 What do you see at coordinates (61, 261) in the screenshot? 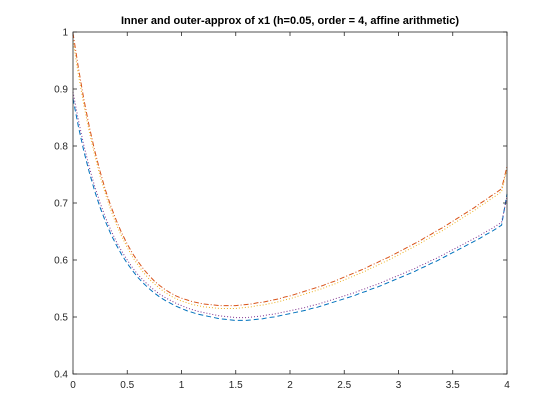
I see `y-tick-label: 0.6` at bounding box center [61, 261].